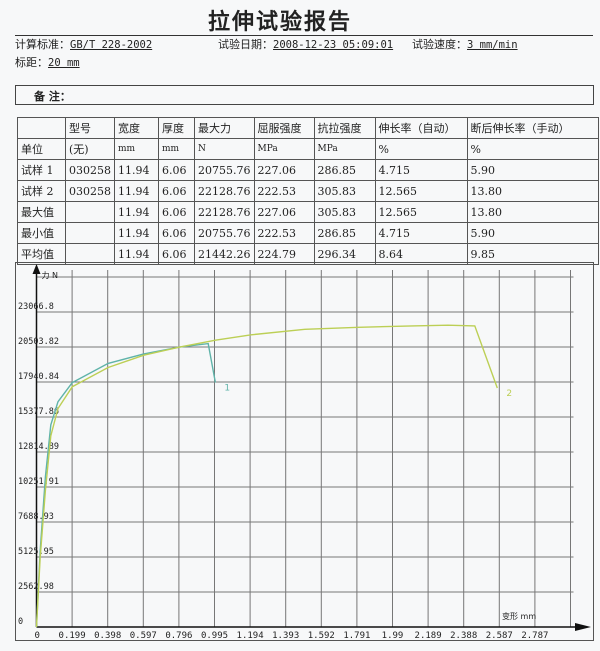 Image resolution: width=600 pixels, height=651 pixels. What do you see at coordinates (421, 254) in the screenshot?
I see `table-cell: 8.64` at bounding box center [421, 254].